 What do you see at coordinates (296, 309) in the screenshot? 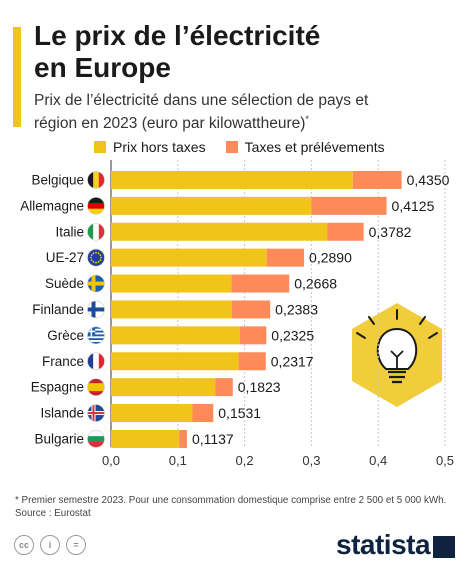
I see `total-value-label: 0,2383` at bounding box center [296, 309].